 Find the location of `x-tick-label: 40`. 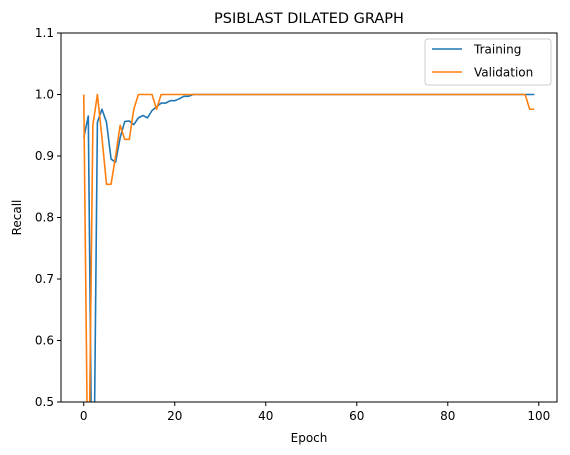

x-tick-label: 40 is located at coordinates (265, 416).